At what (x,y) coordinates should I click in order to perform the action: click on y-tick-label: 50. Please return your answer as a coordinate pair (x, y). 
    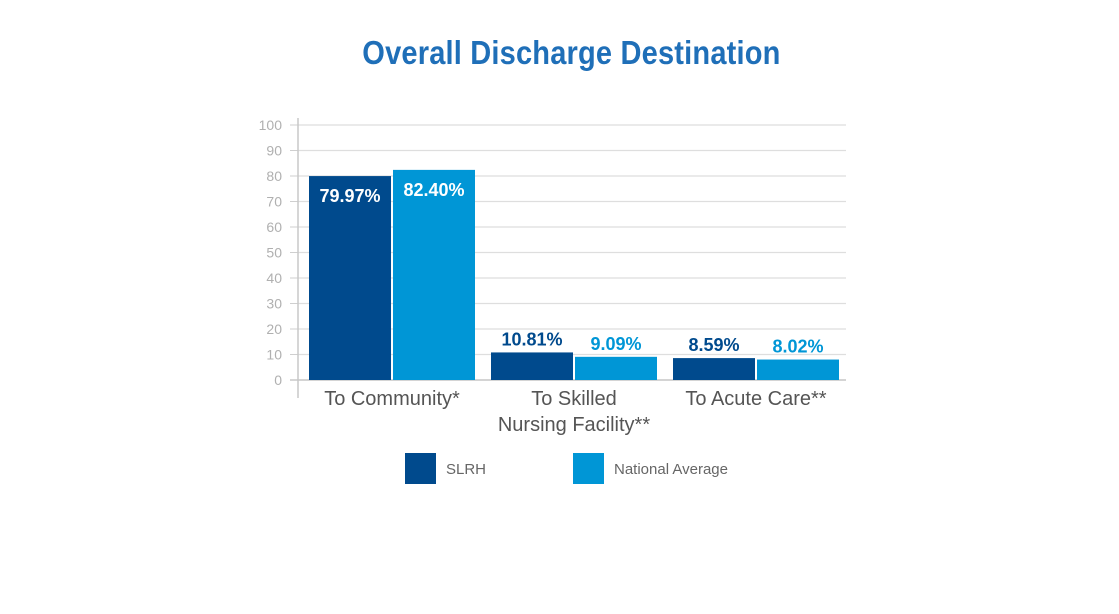
    Looking at the image, I should click on (274, 253).